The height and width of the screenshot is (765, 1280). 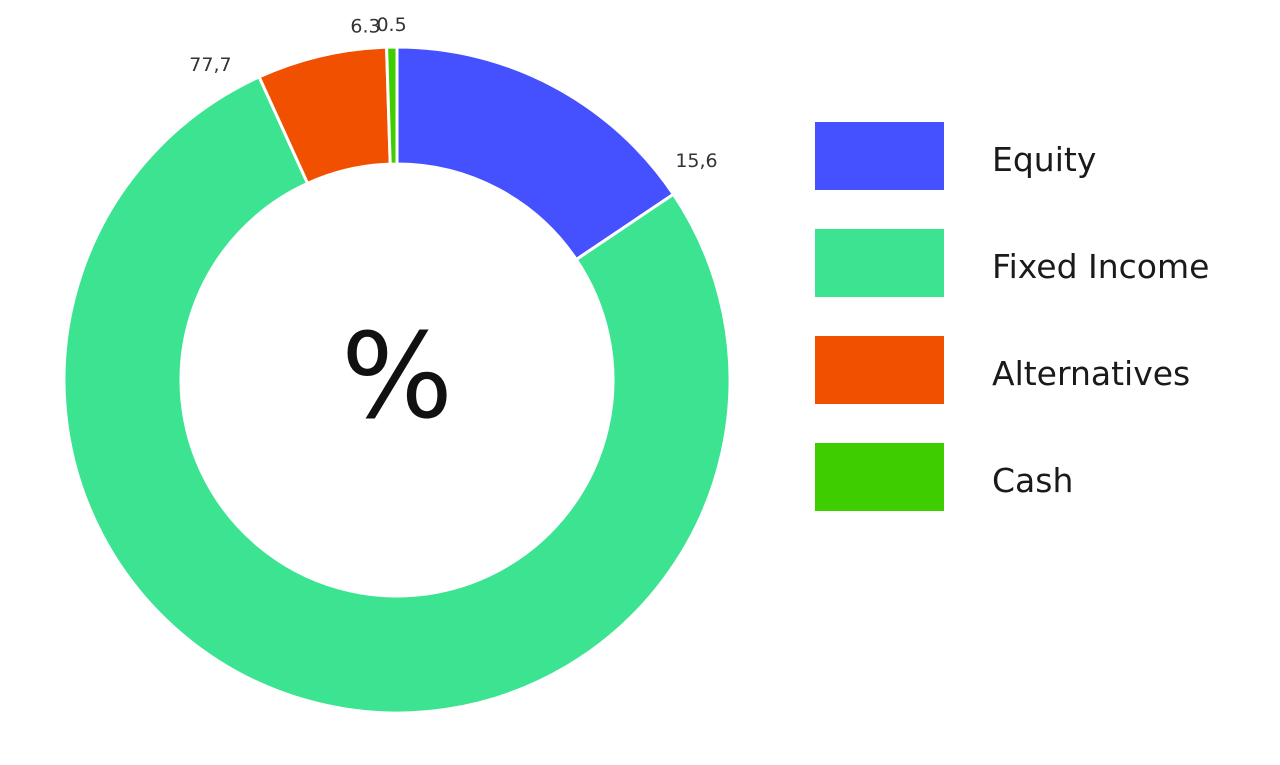 I want to click on data-labels: 15,6 77,7 6.30.5, so click(x=453, y=93).